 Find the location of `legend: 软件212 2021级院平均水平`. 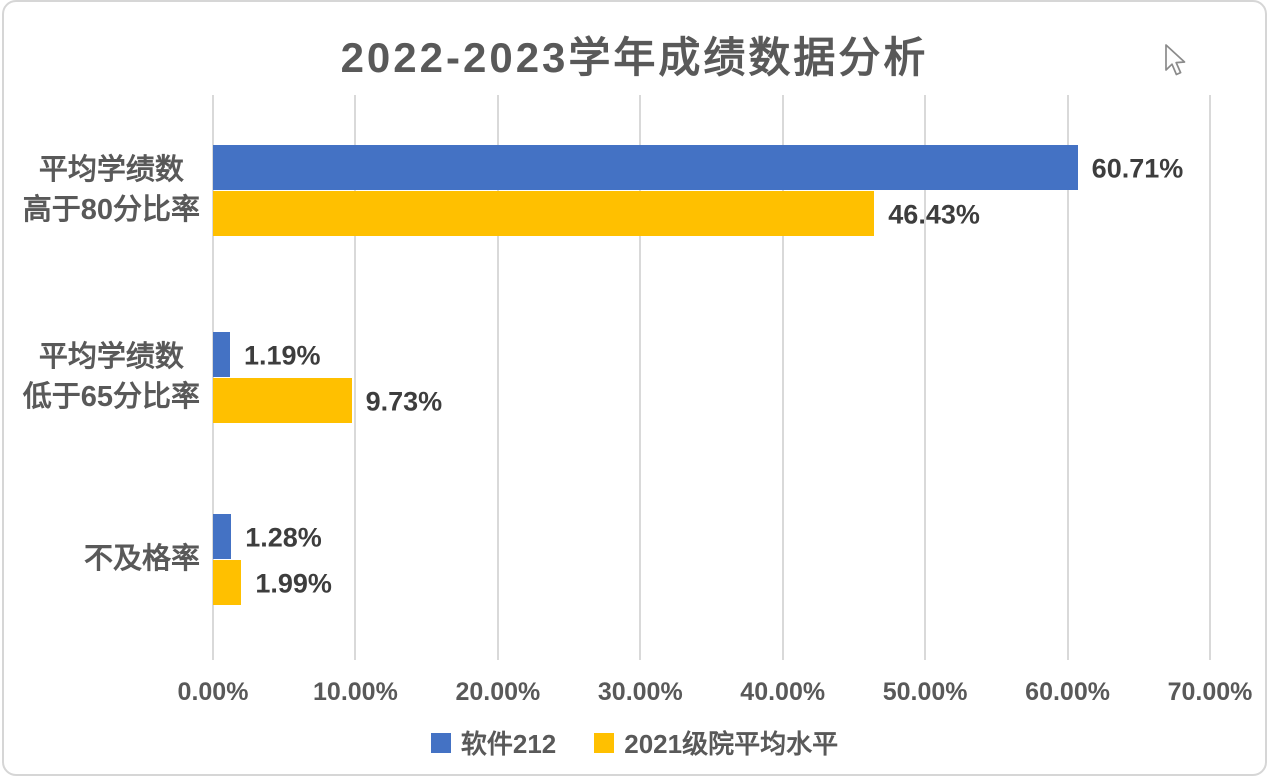

legend: 软件212 2021级院平均水平 is located at coordinates (634, 742).